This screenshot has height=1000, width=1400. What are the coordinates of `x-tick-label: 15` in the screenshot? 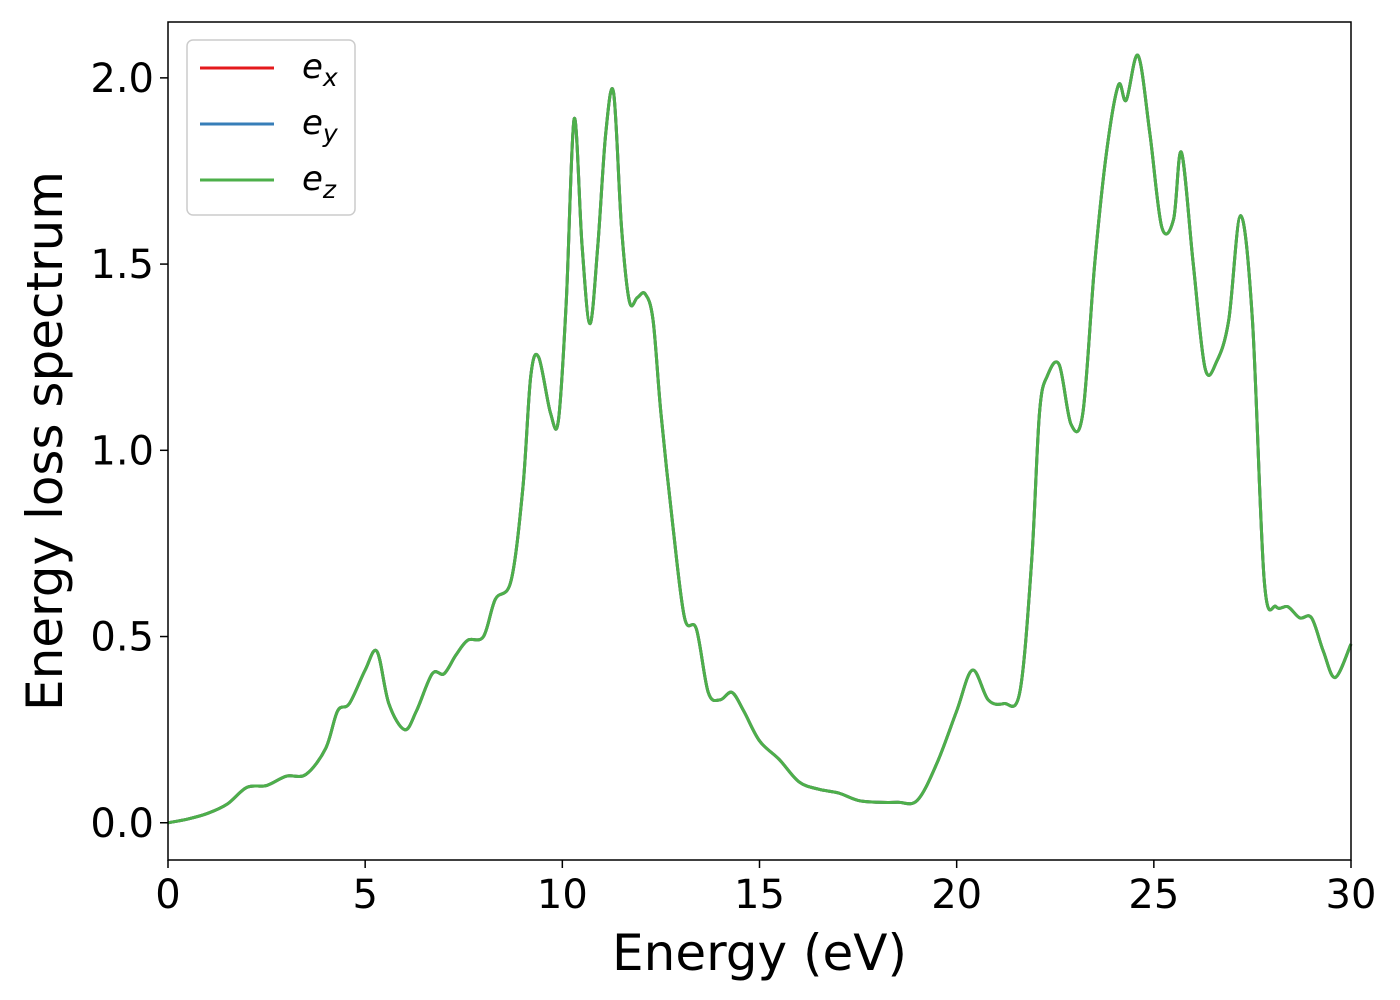 It's located at (759, 895).